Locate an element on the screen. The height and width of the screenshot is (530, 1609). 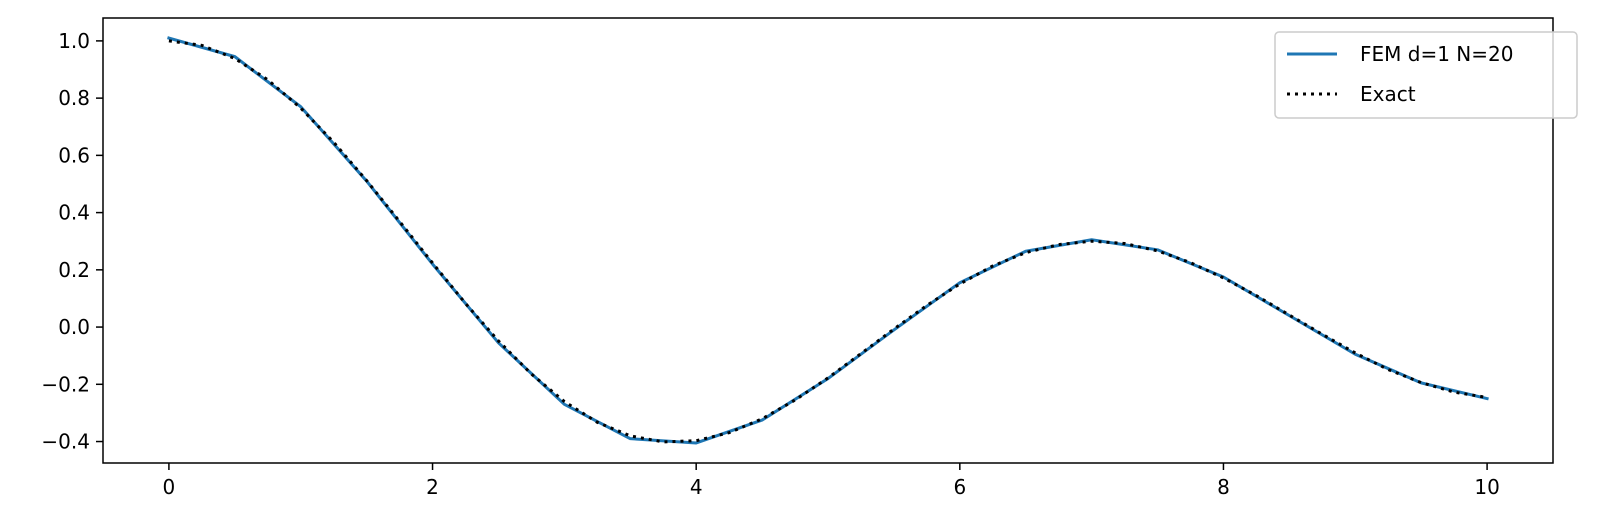
legend: FEM d=1 N=20 Exact is located at coordinates (1426, 75).